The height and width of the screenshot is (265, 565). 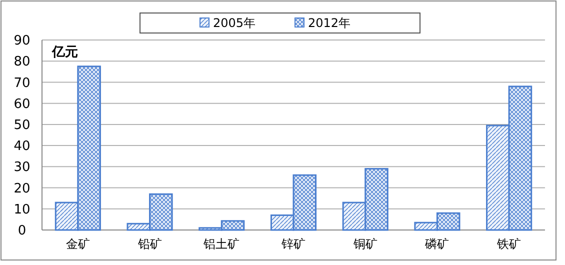 What do you see at coordinates (22, 146) in the screenshot?
I see `y-tick-label: 40` at bounding box center [22, 146].